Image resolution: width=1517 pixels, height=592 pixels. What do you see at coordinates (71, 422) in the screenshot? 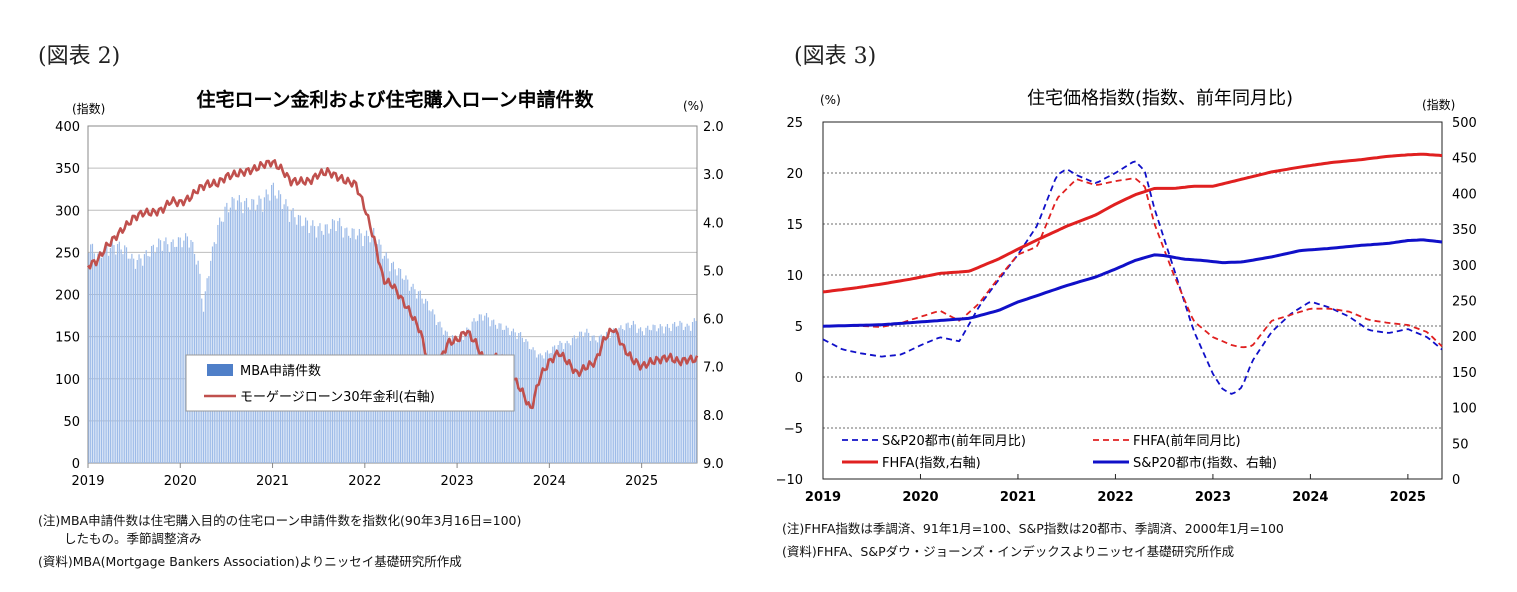
I see `left-axis-tick-label: 50` at bounding box center [71, 422].